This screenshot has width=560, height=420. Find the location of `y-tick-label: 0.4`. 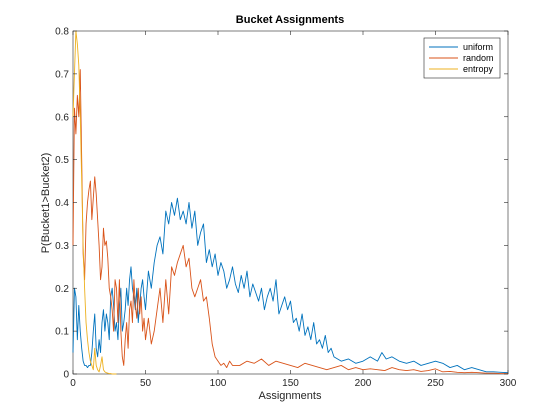

y-tick-label: 0.4 is located at coordinates (62, 203).